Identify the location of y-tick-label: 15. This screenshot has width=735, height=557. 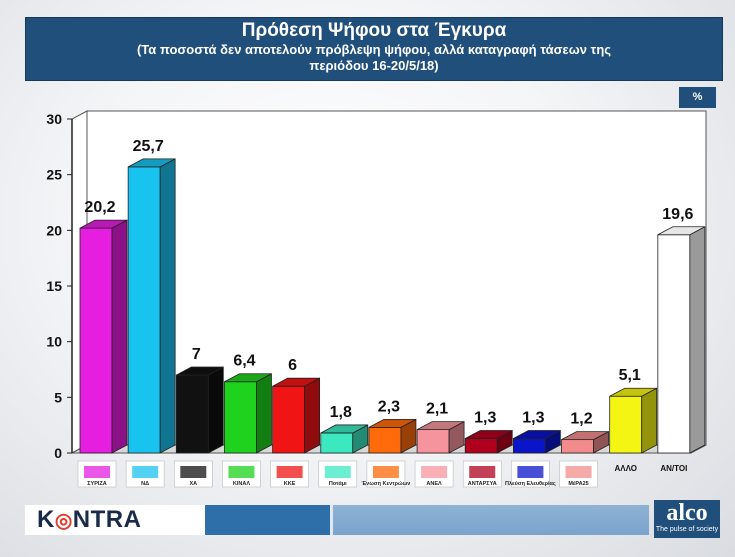
(54, 286).